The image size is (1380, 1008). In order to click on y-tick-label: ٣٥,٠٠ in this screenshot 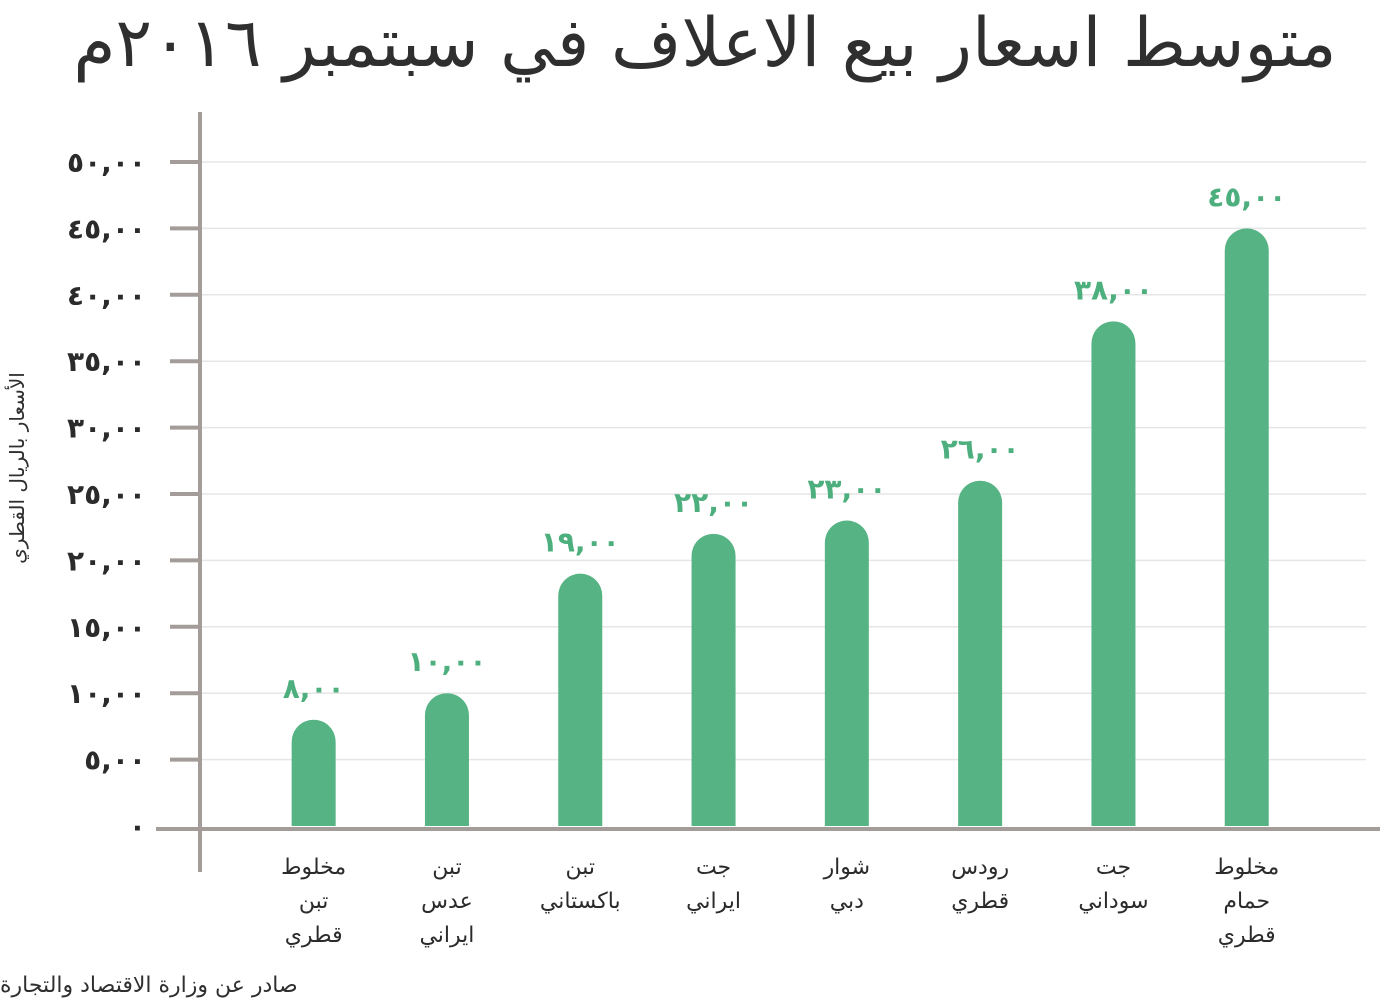, I will do `click(106, 361)`.